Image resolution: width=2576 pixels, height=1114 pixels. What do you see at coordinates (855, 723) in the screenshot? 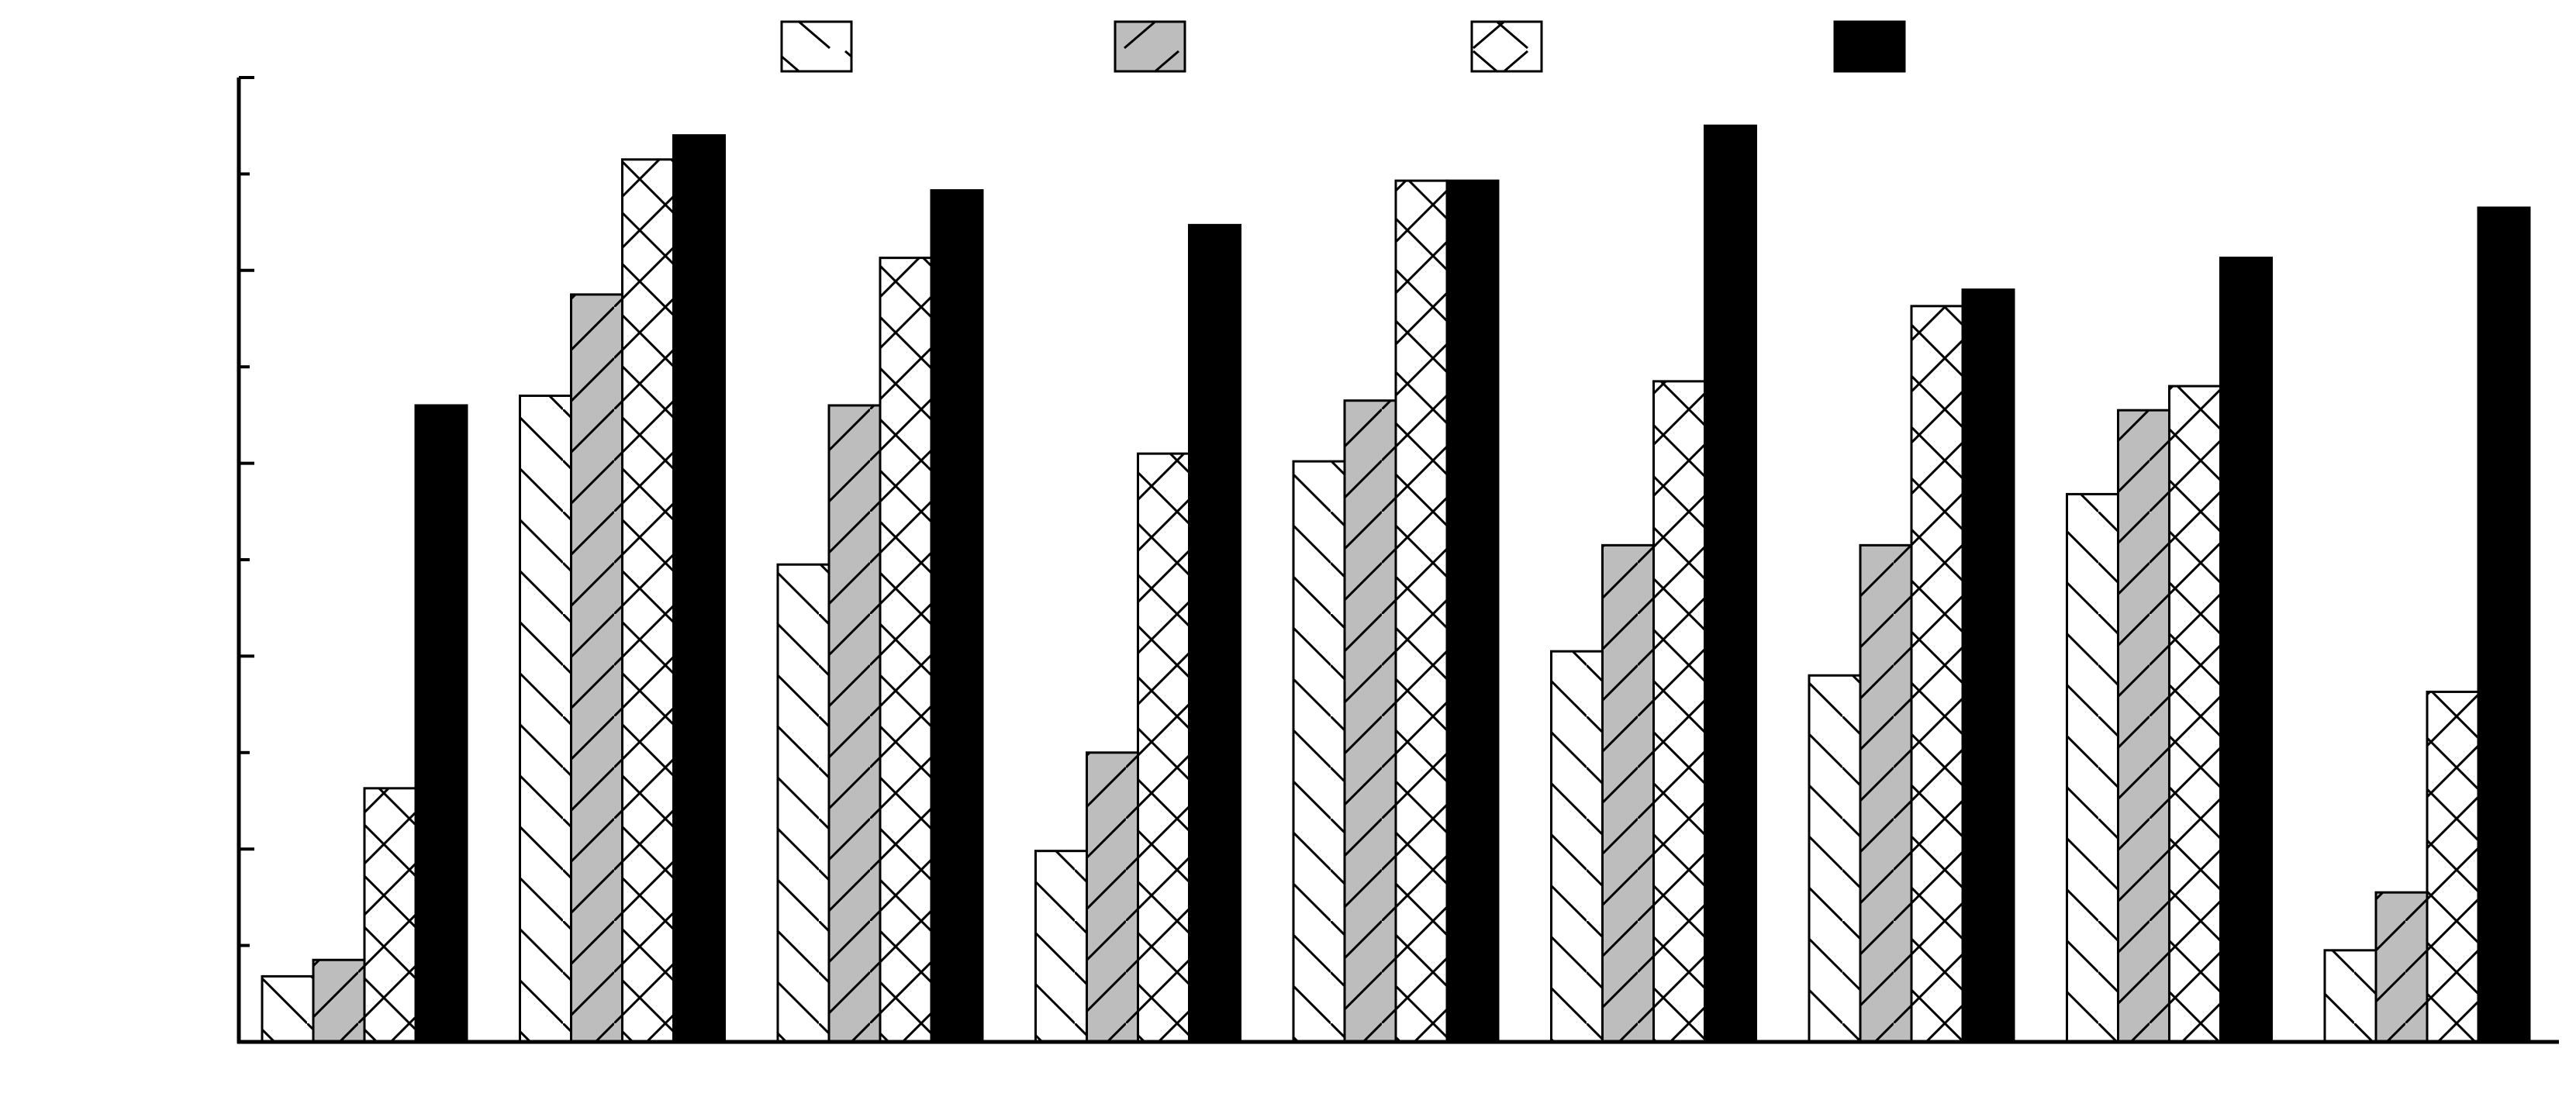
I see `bar-s2-c3` at bounding box center [855, 723].